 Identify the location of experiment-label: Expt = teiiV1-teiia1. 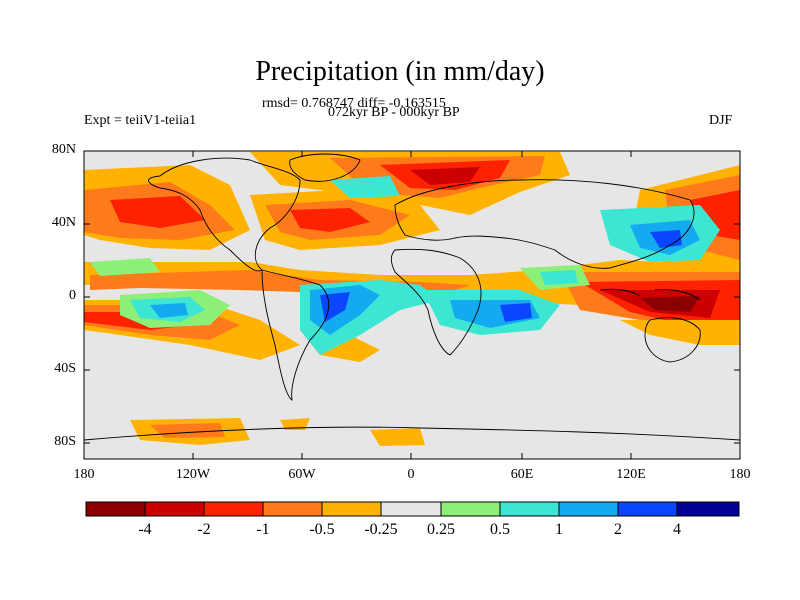
(140, 120).